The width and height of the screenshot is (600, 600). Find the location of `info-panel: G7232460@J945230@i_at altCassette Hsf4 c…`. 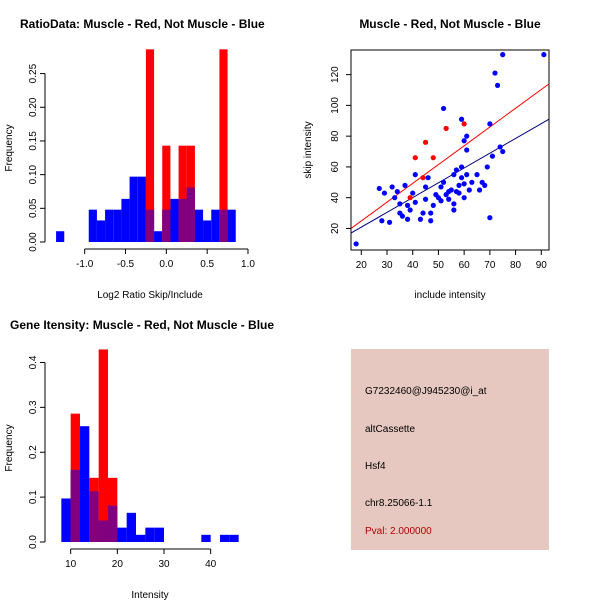

info-panel: G7232460@J945230@i_at altCassette Hsf4 c… is located at coordinates (450, 449).